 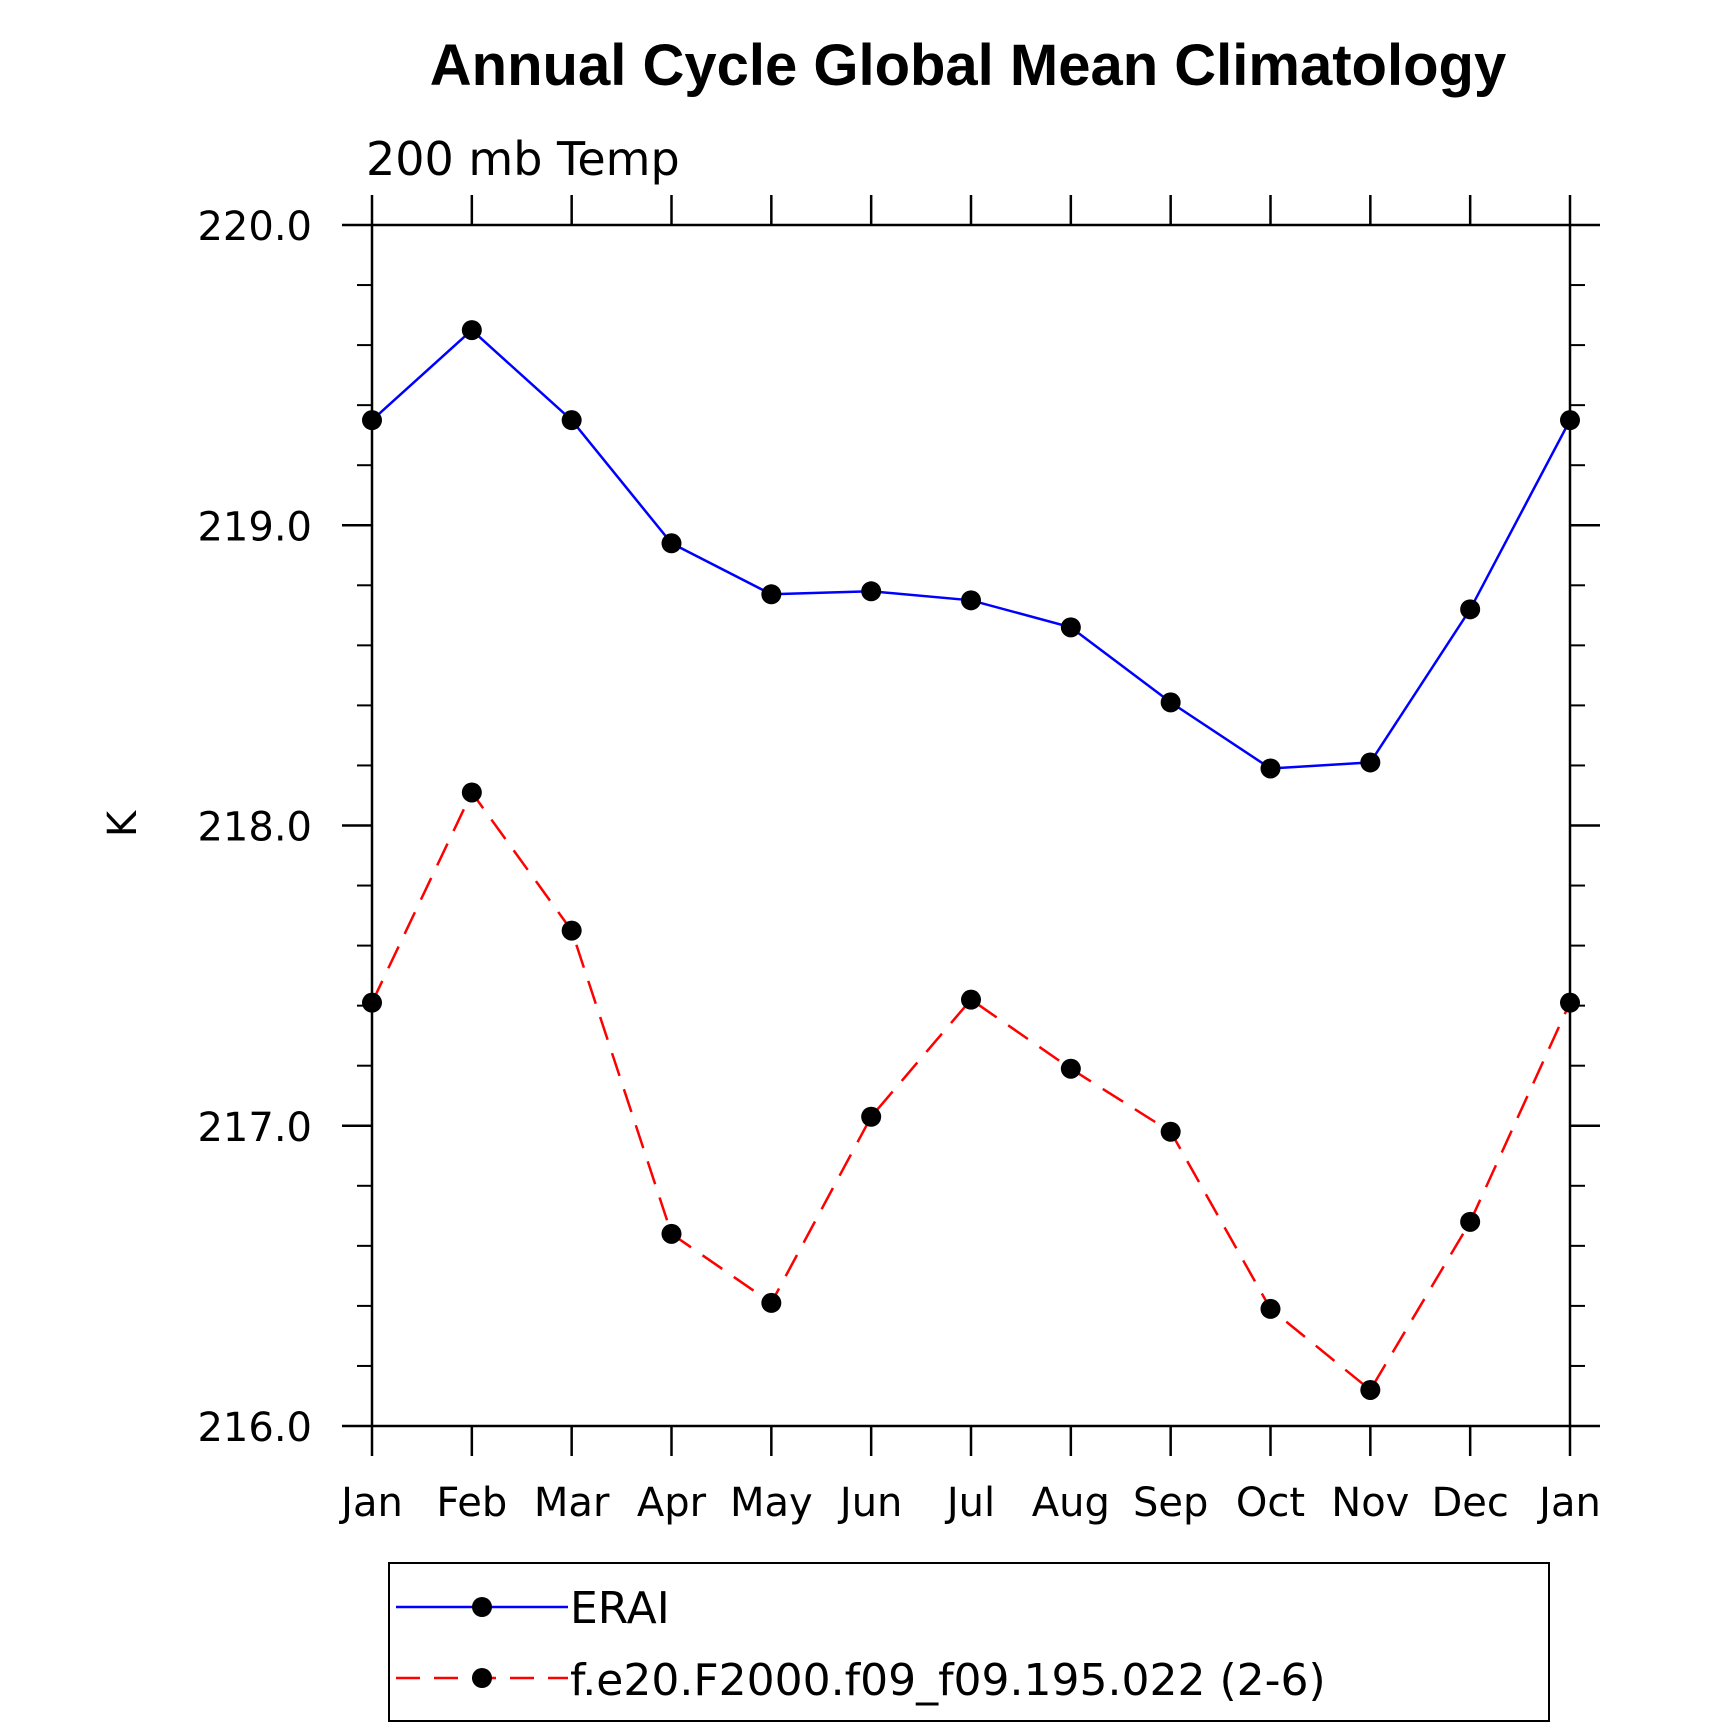 I want to click on chart-subtitle: 200 mb Temp, so click(x=523, y=159).